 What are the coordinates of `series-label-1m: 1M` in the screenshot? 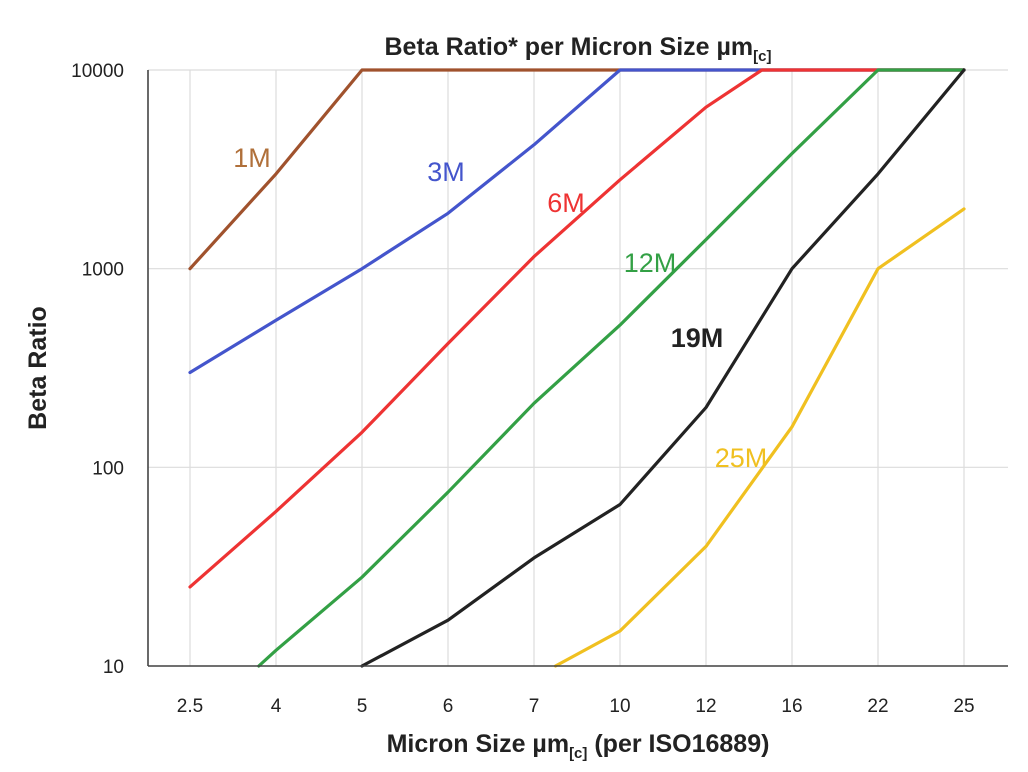 It's located at (252, 158).